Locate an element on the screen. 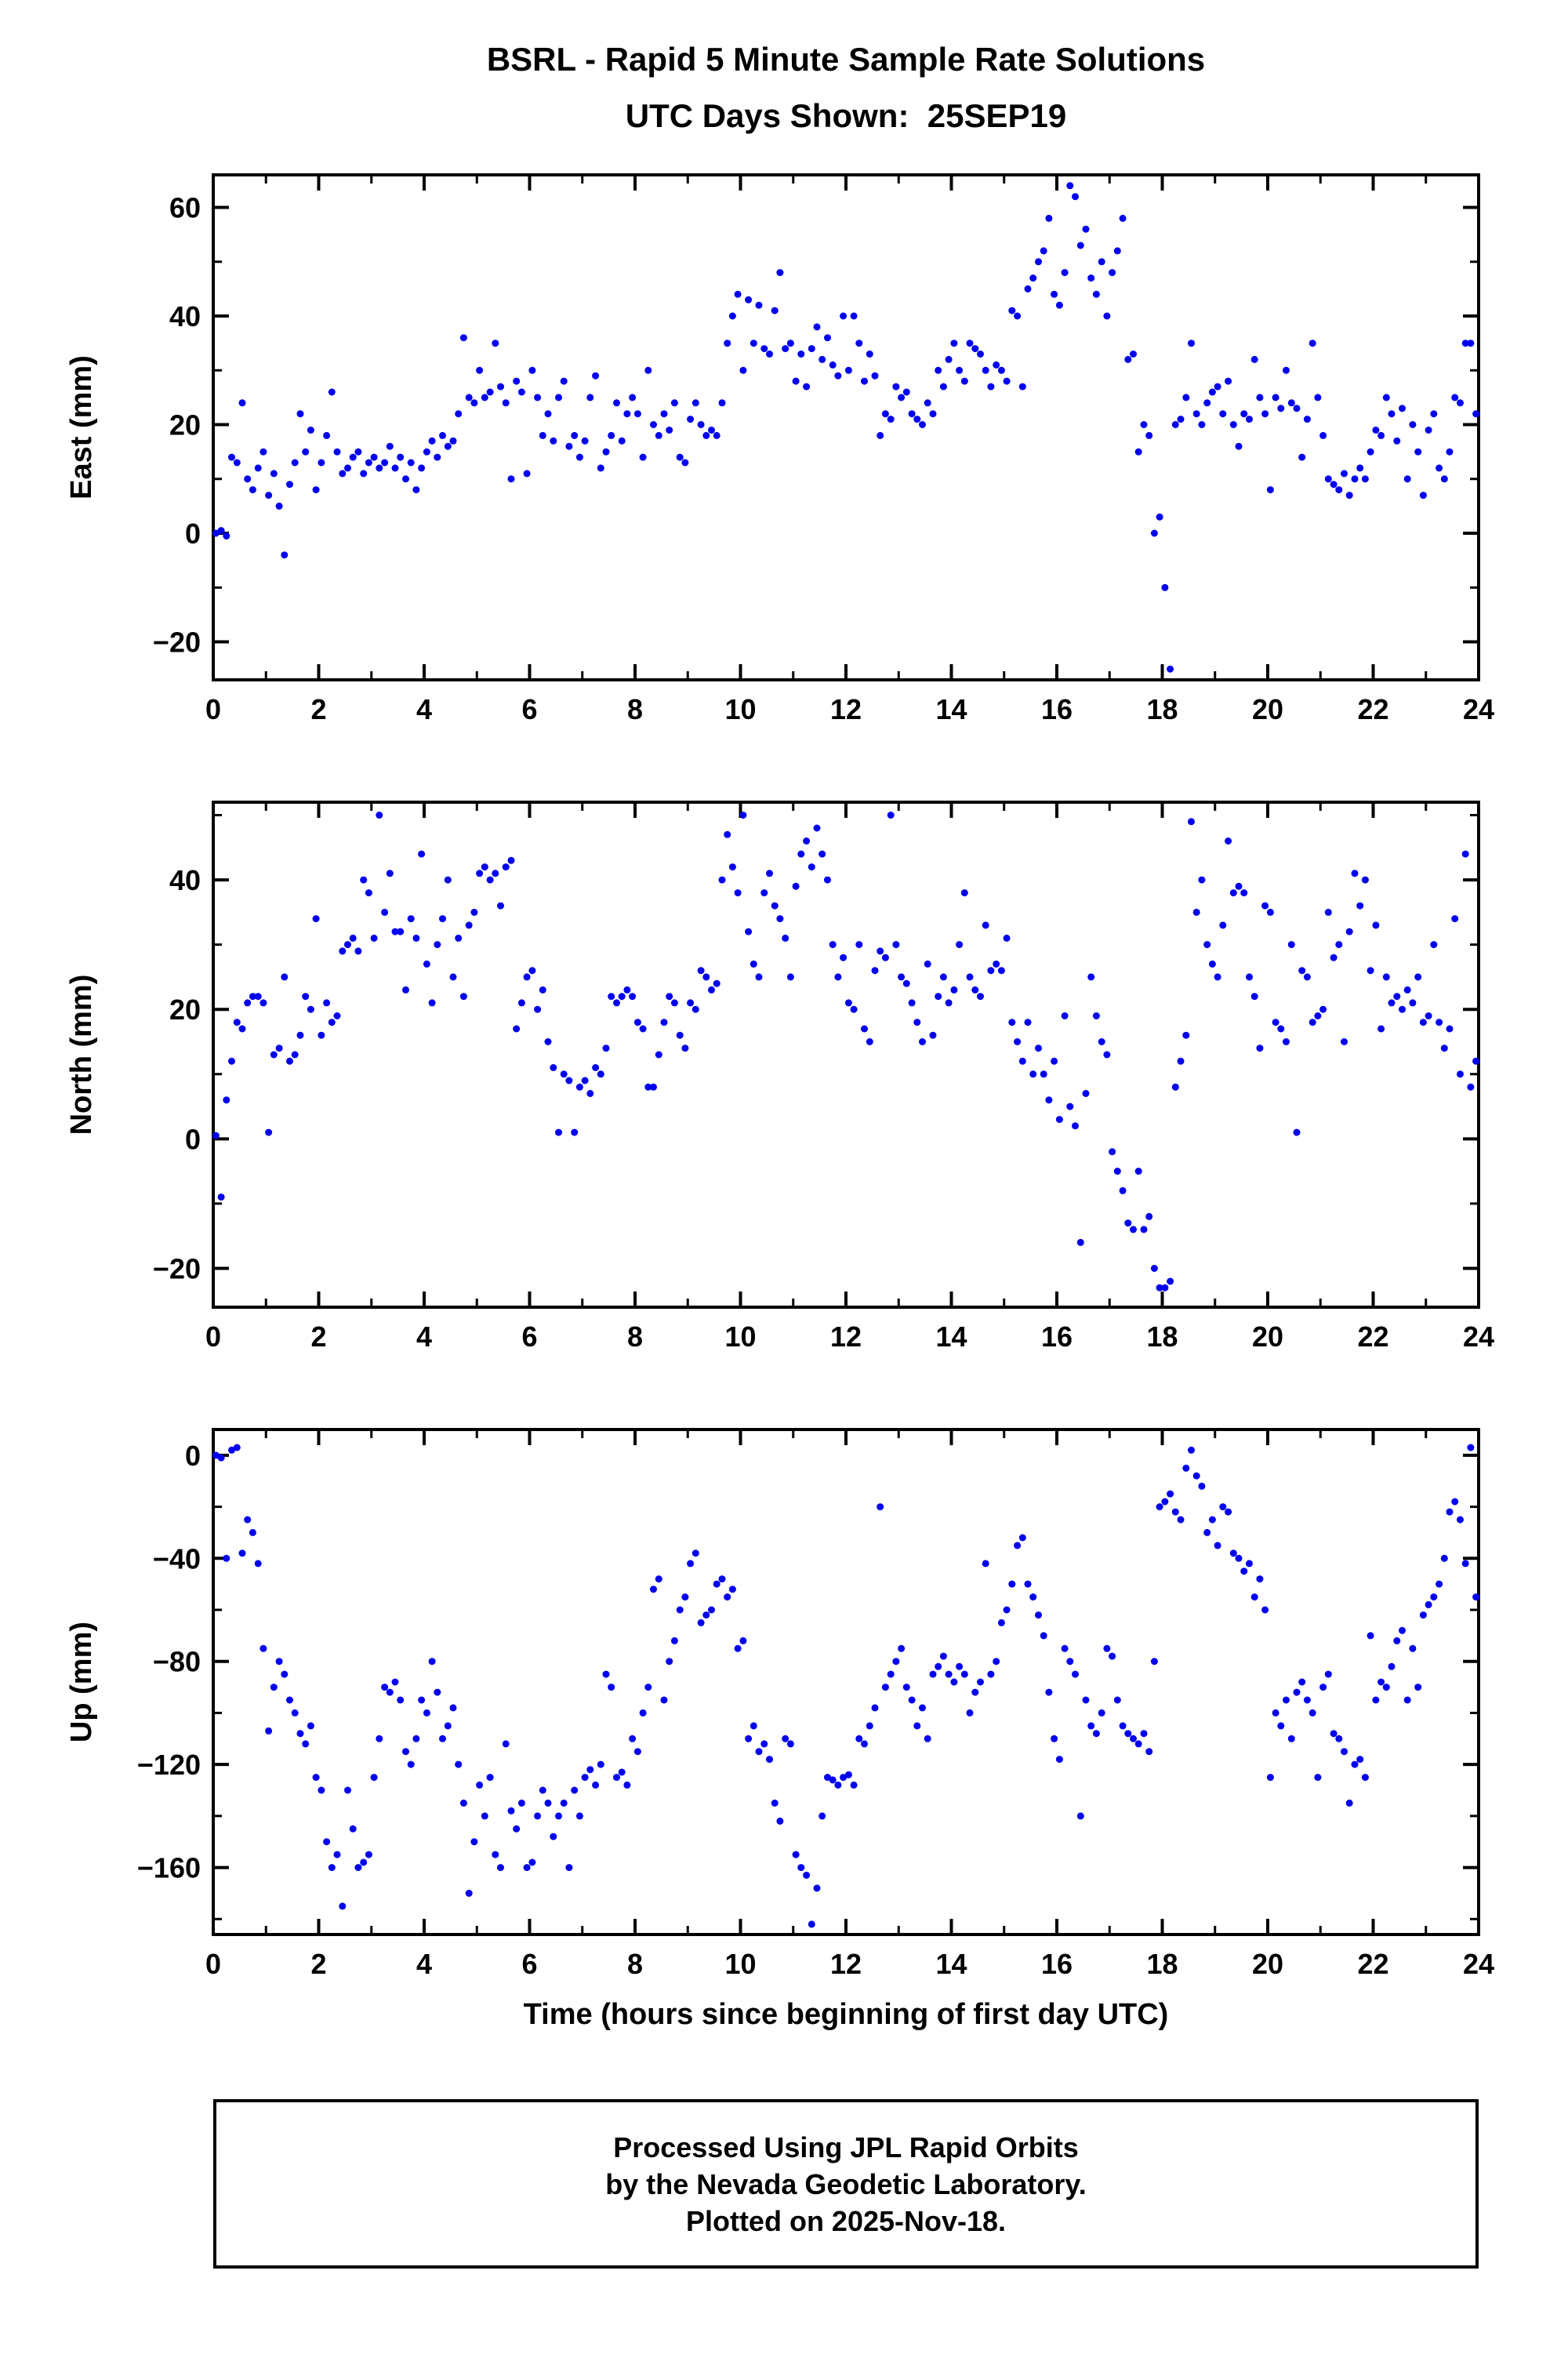 This screenshot has width=1568, height=2365. north-y-tick-label: 40 is located at coordinates (185, 880).